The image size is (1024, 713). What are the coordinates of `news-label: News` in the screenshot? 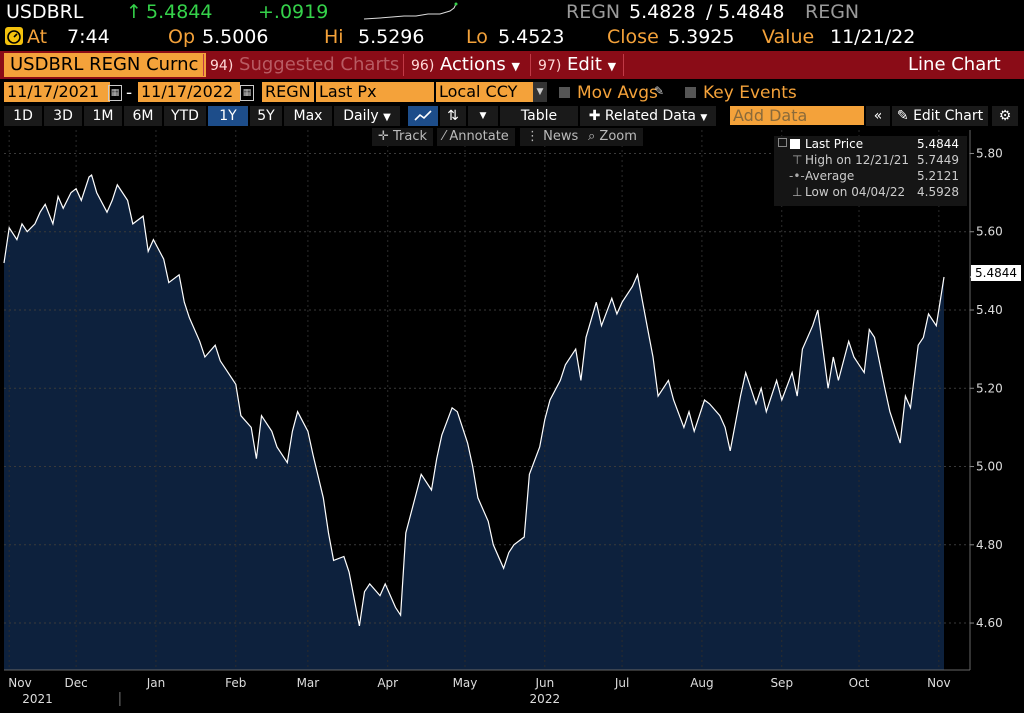 It's located at (561, 136).